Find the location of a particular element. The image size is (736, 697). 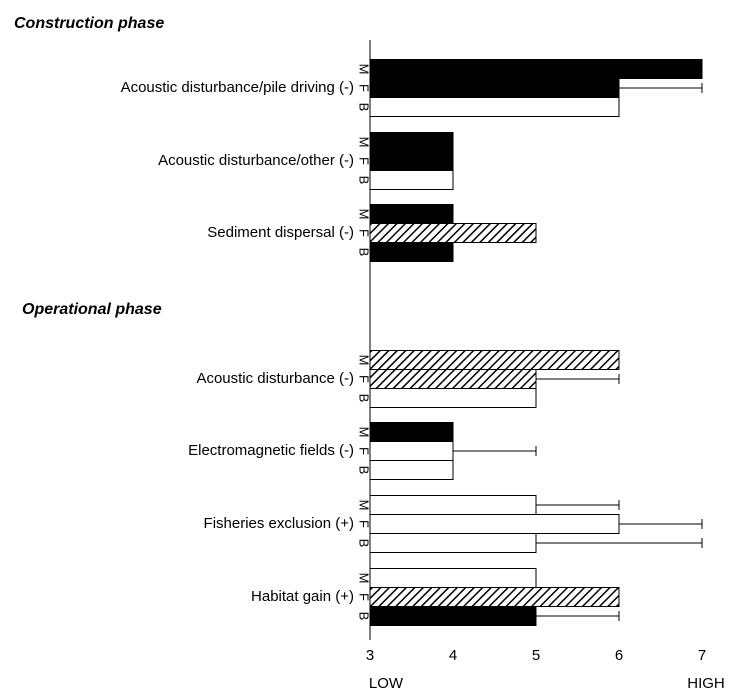

x-tick-label: 3 is located at coordinates (370, 655).